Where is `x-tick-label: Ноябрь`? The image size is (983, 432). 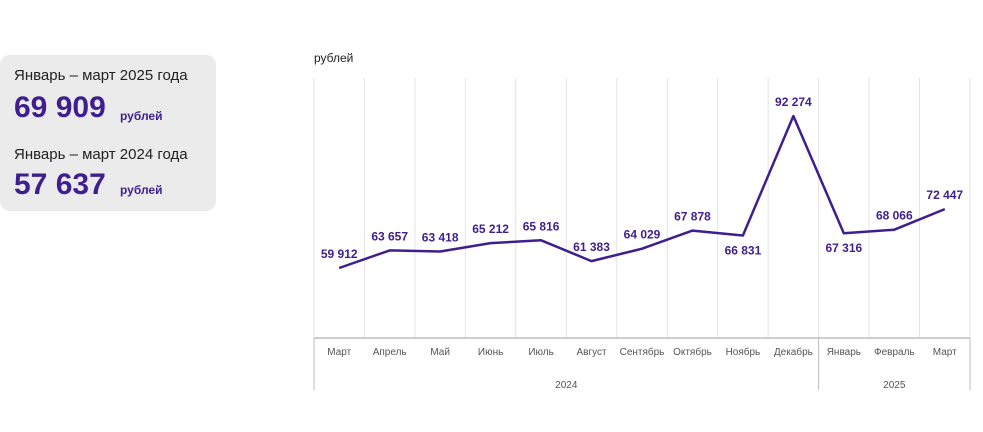
x-tick-label: Ноябрь is located at coordinates (743, 352).